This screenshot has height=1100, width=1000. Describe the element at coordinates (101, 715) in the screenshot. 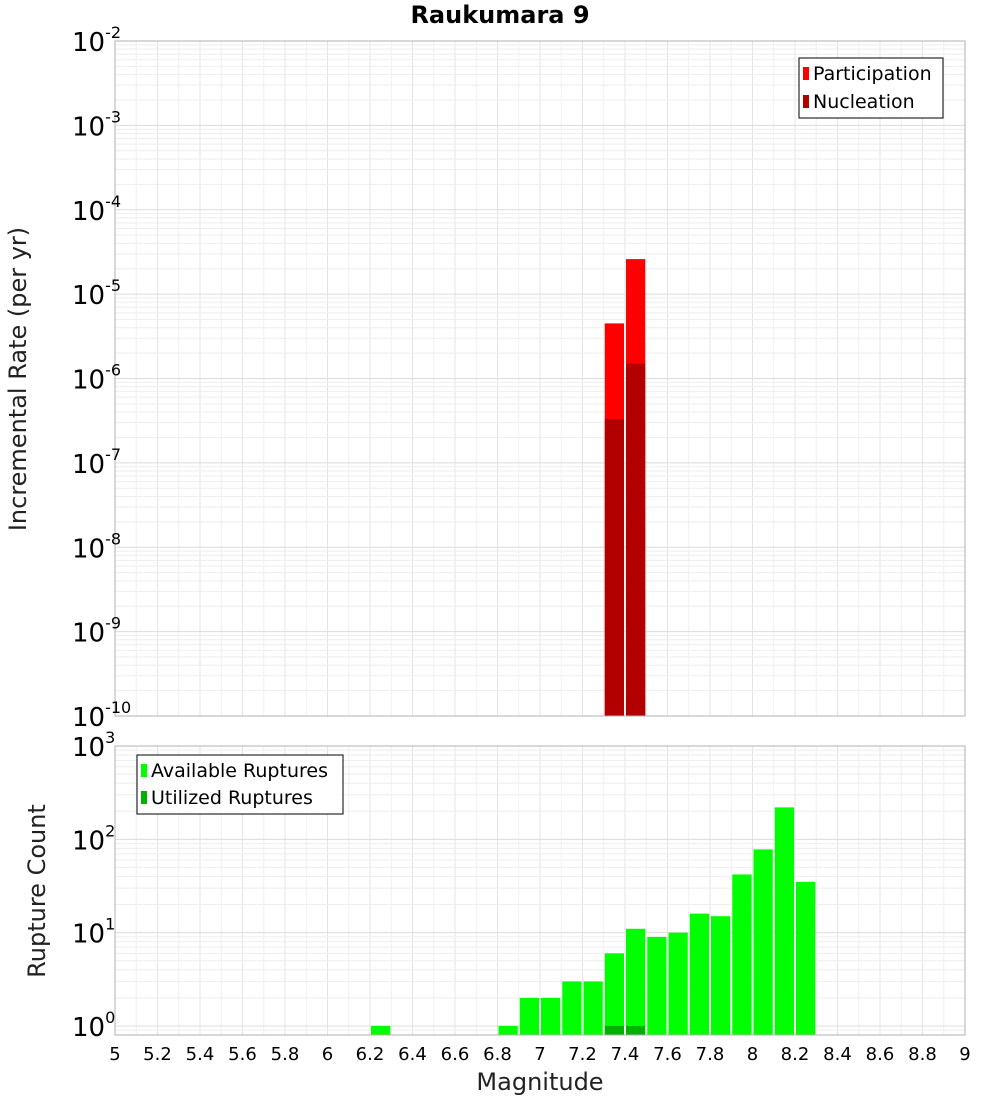

I see `top-y-tick-label: 10⁻¹⁰` at that location.